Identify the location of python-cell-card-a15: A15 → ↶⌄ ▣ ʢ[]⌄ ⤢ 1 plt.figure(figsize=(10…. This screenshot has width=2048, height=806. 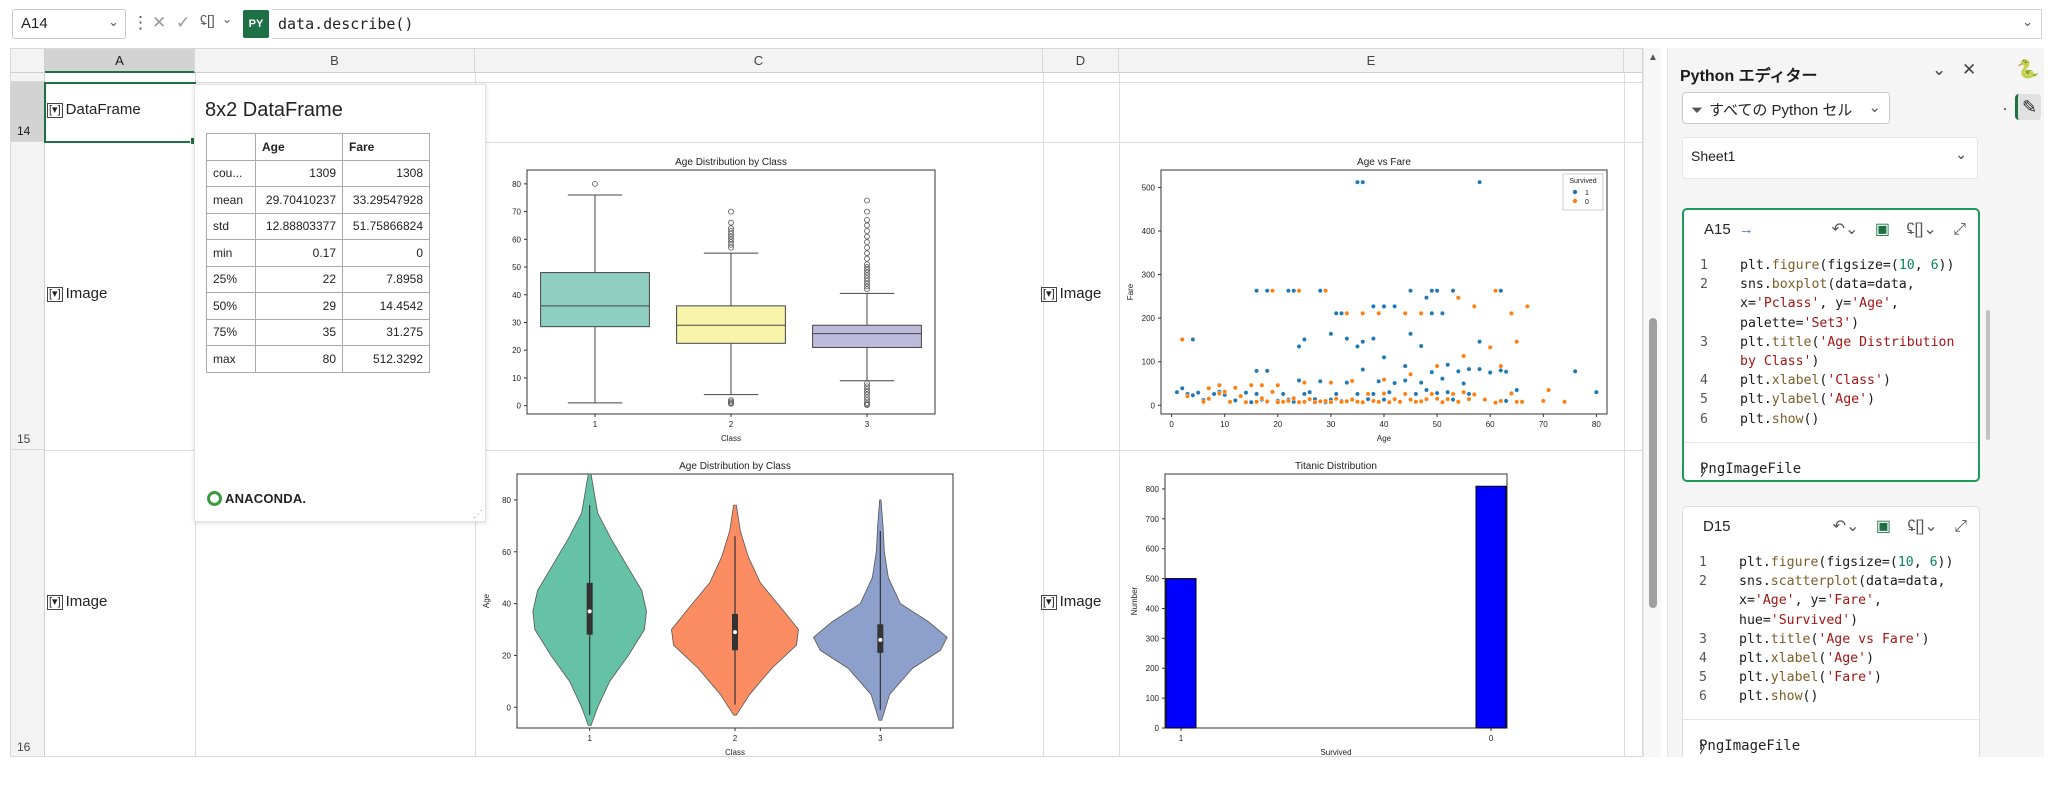
(1836, 345).